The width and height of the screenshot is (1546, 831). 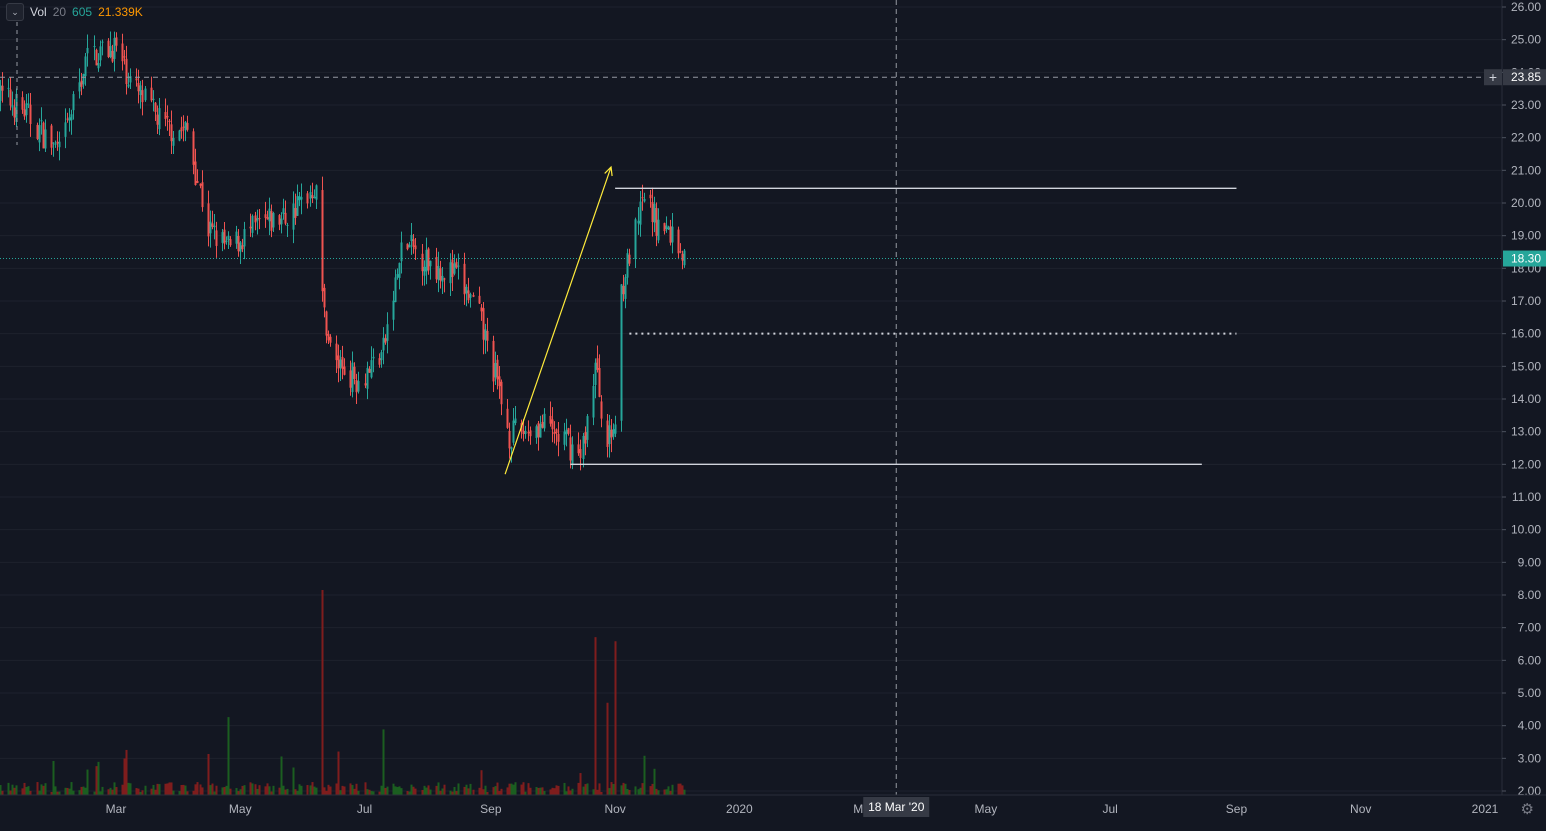 What do you see at coordinates (751, 810) in the screenshot?
I see `time-scale` at bounding box center [751, 810].